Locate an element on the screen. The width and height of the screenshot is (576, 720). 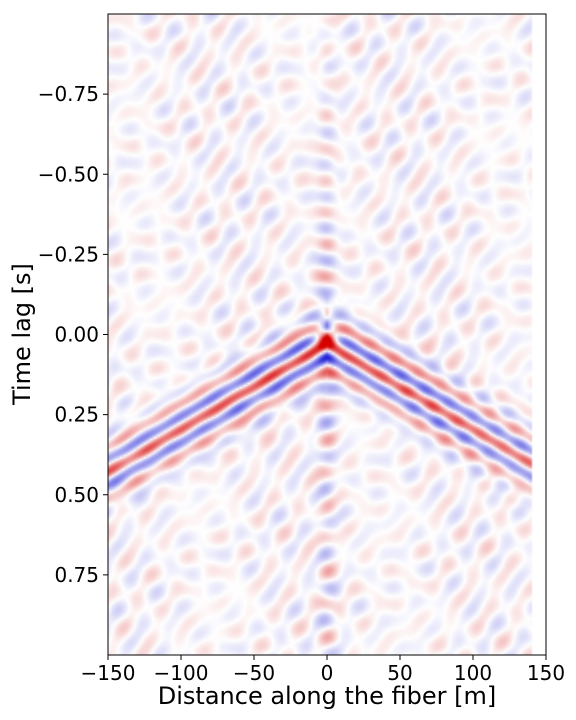
x-tick-label: 150 is located at coordinates (546, 673).